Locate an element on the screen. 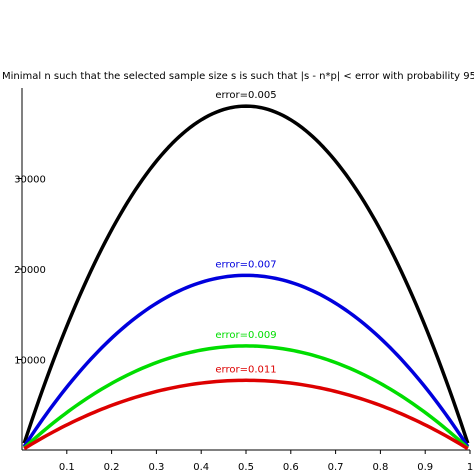 Image resolution: width=474 pixels, height=474 pixels. x-tick-label: 0.1 is located at coordinates (67, 467).